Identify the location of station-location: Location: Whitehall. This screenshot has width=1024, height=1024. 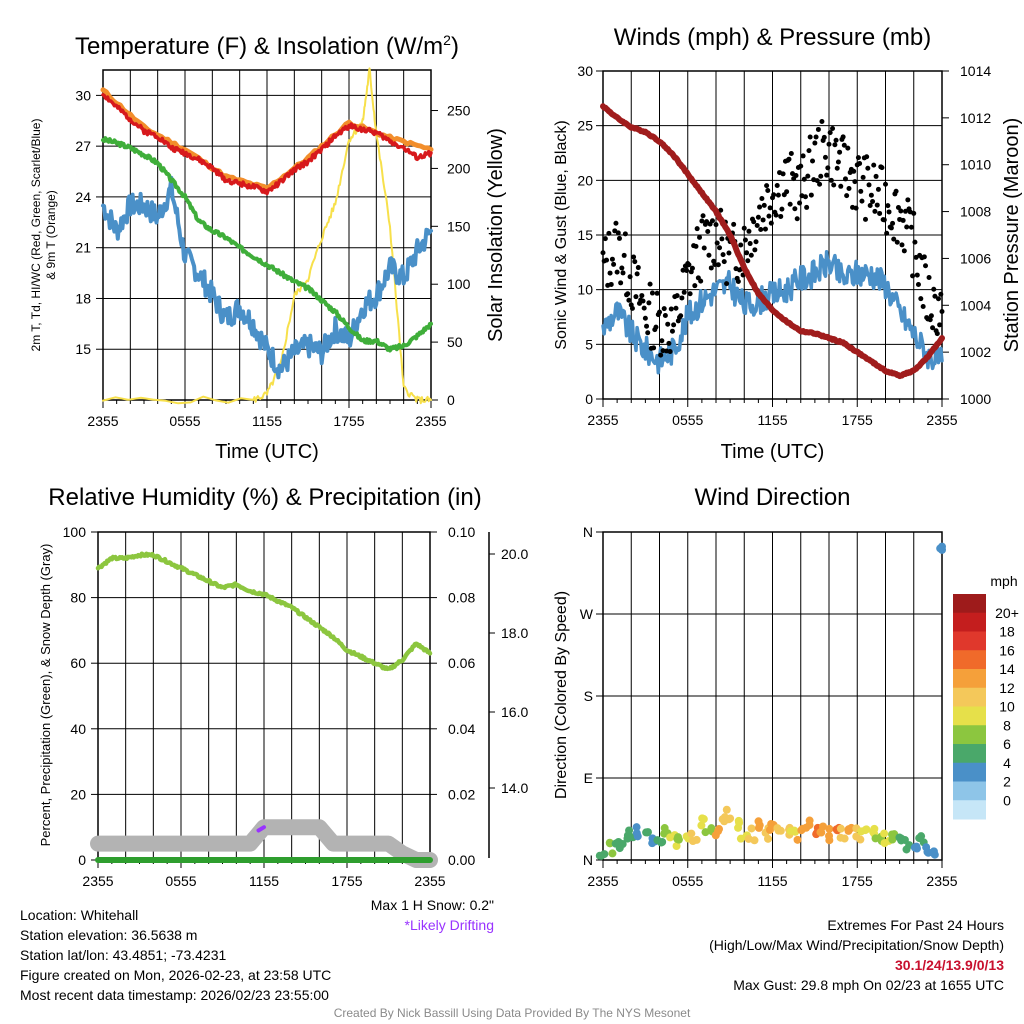
(79, 915).